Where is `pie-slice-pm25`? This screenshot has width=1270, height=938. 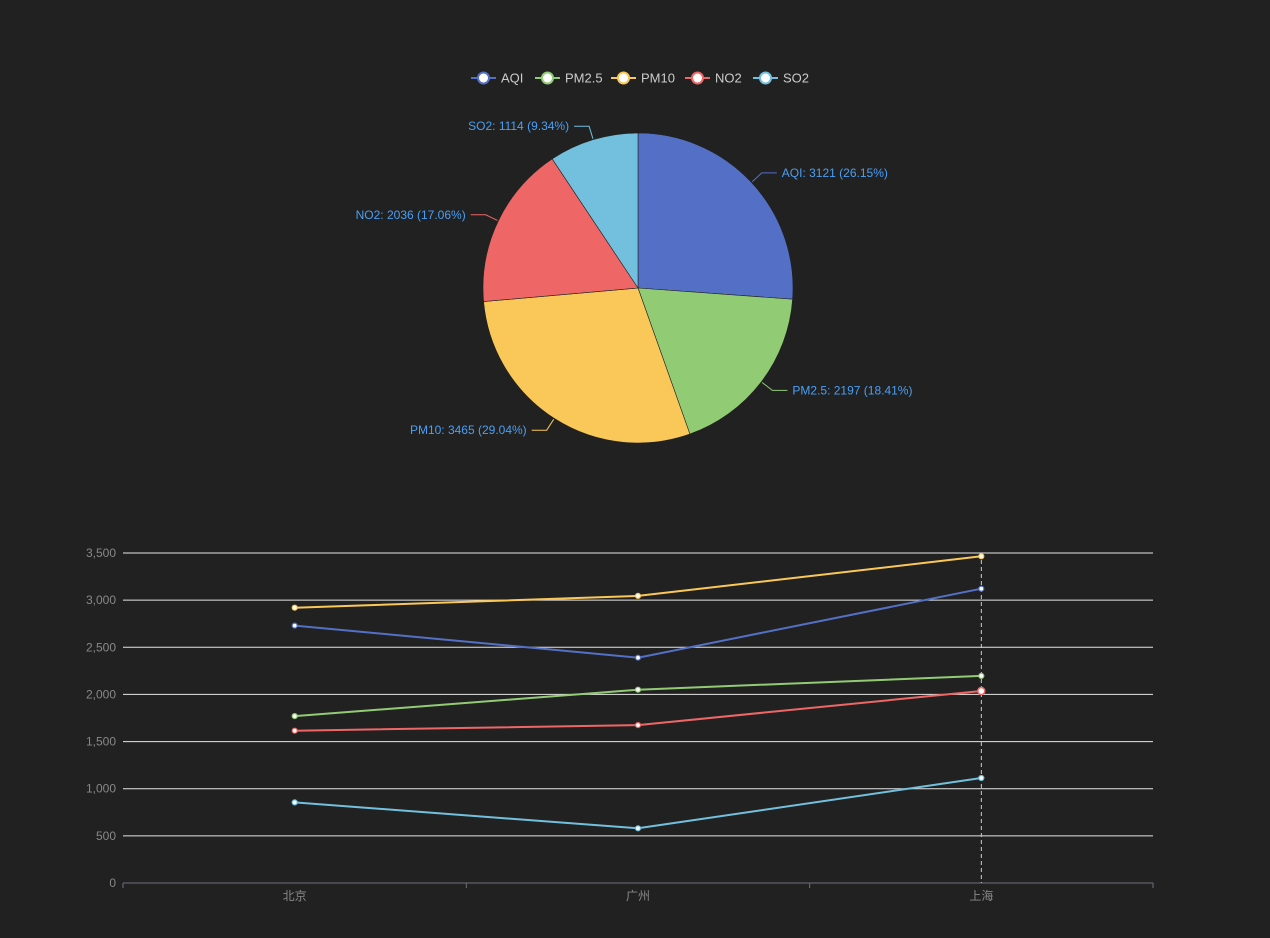
pie-slice-pm25 is located at coordinates (715, 361).